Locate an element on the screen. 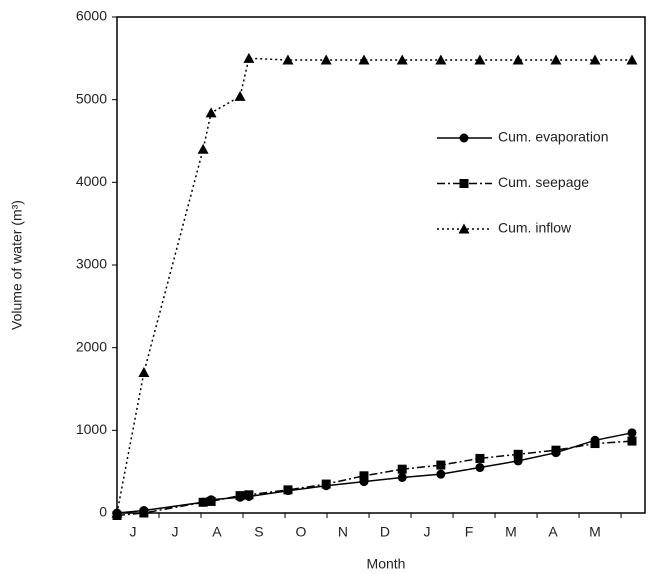 This screenshot has height=574, width=648. x-axis-label: Month is located at coordinates (386, 564).